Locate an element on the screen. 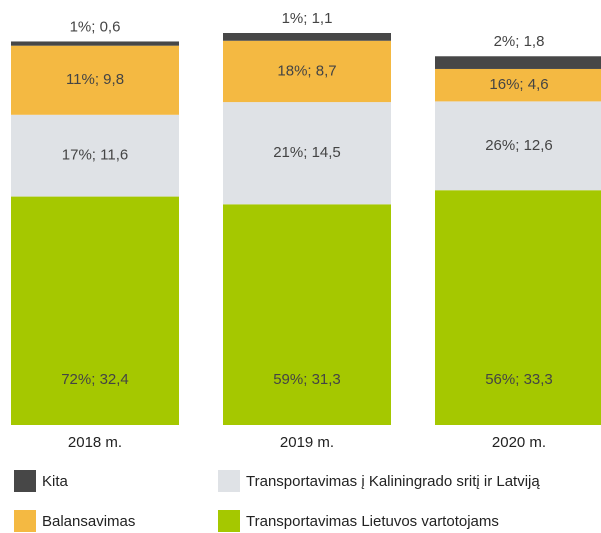  data-label: 1%; 1,1 is located at coordinates (307, 18).